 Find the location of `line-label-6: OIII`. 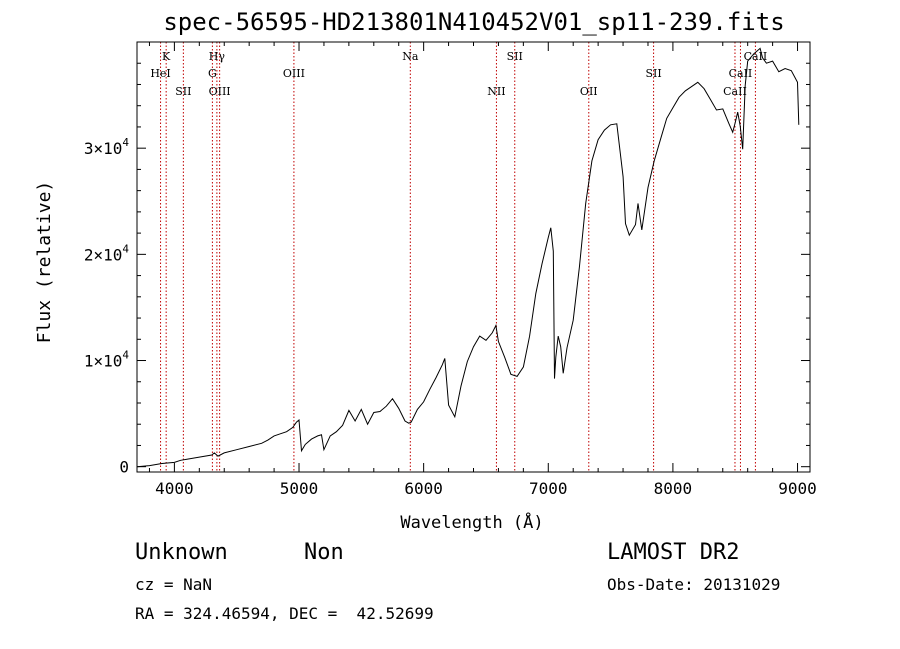

line-label-6: OIII is located at coordinates (294, 73).